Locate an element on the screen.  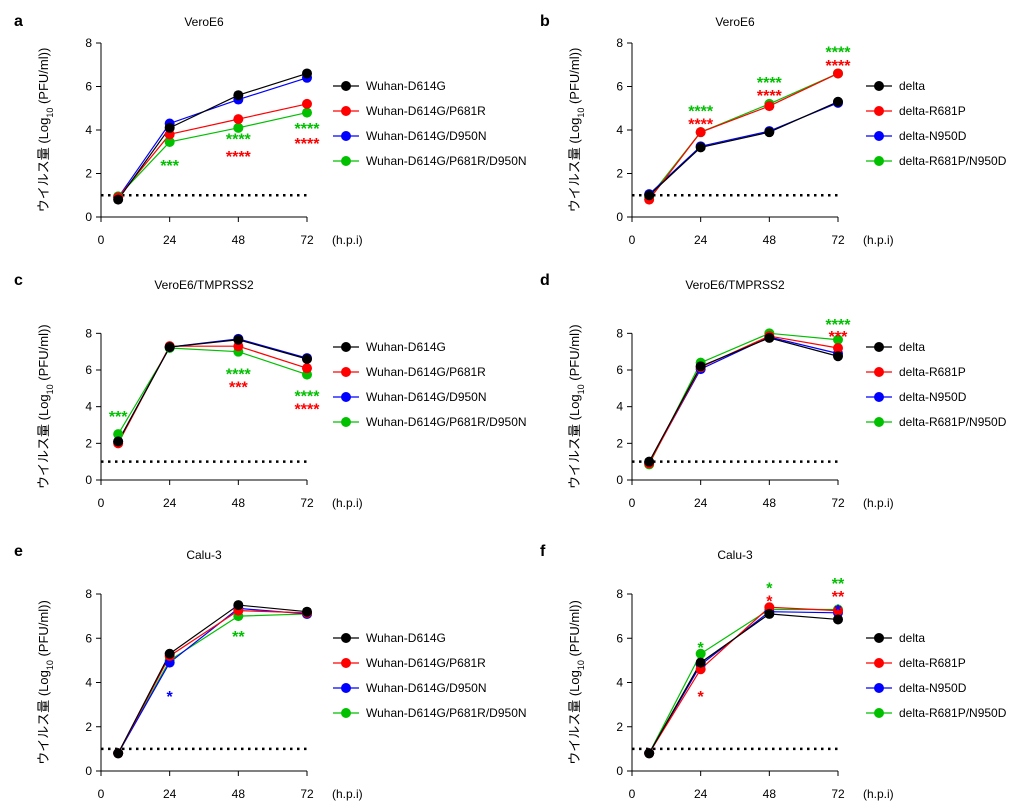
y-tick-label: 6 is located at coordinates (619, 87).